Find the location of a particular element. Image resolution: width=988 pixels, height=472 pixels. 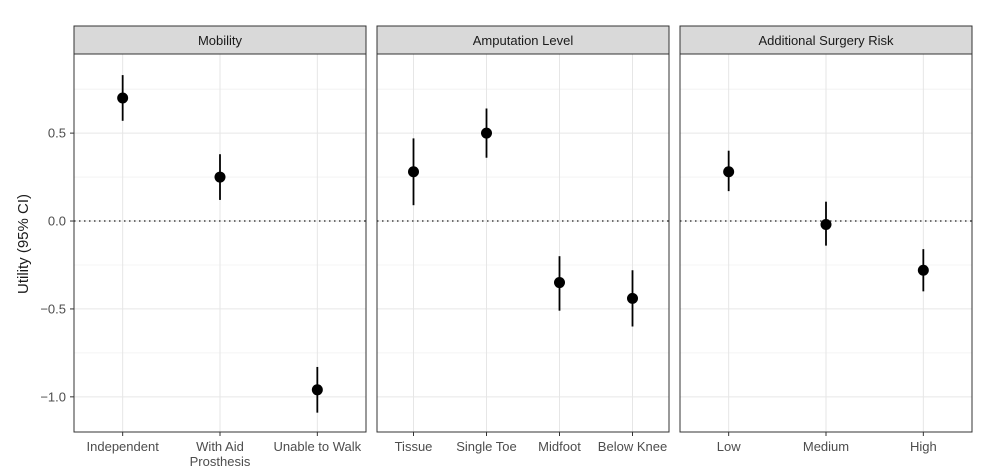

x-tick-label: High is located at coordinates (923, 446).